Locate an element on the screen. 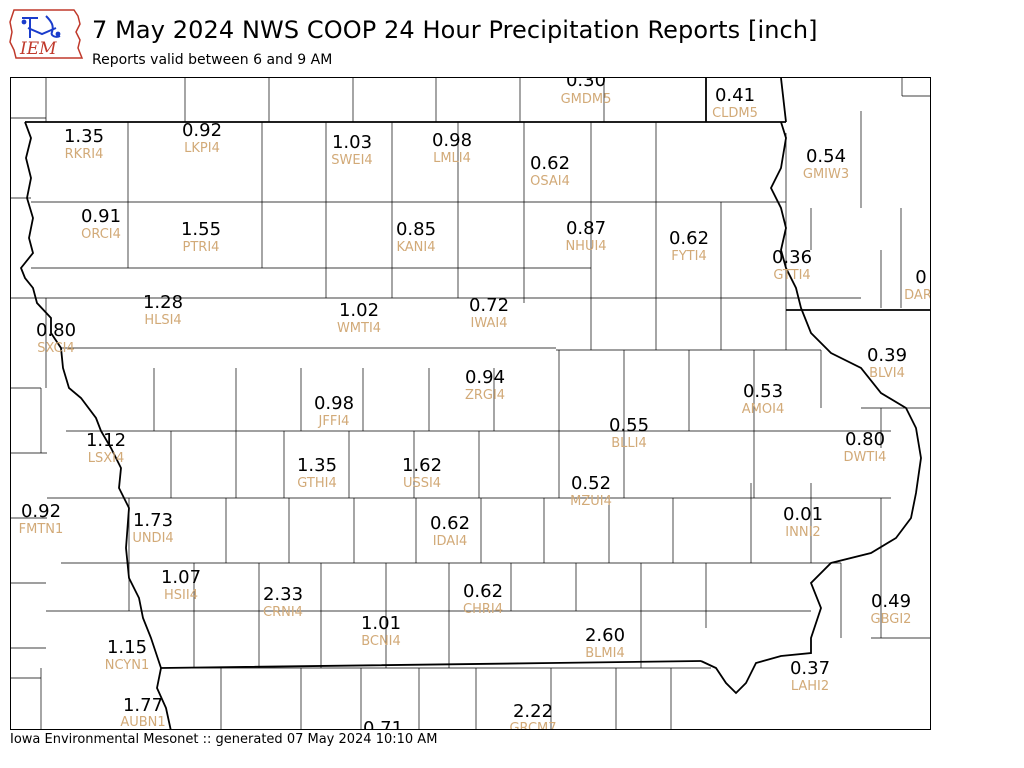  station-label: PTRI4 is located at coordinates (201, 247).